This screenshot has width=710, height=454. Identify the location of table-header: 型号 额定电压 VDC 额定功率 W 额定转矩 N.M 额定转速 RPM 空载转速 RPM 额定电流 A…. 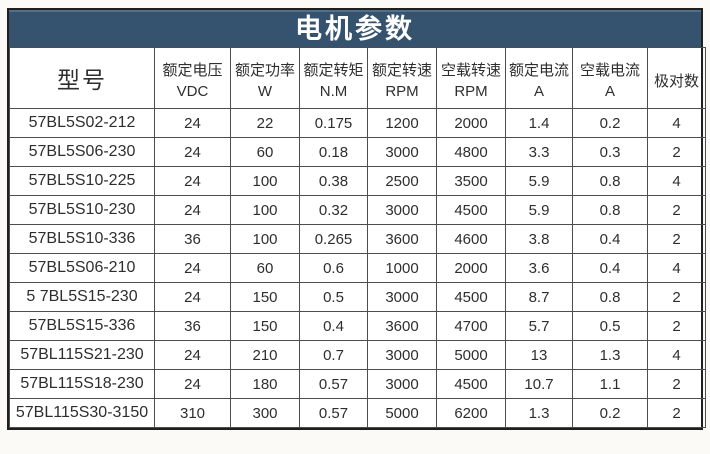
(357, 78).